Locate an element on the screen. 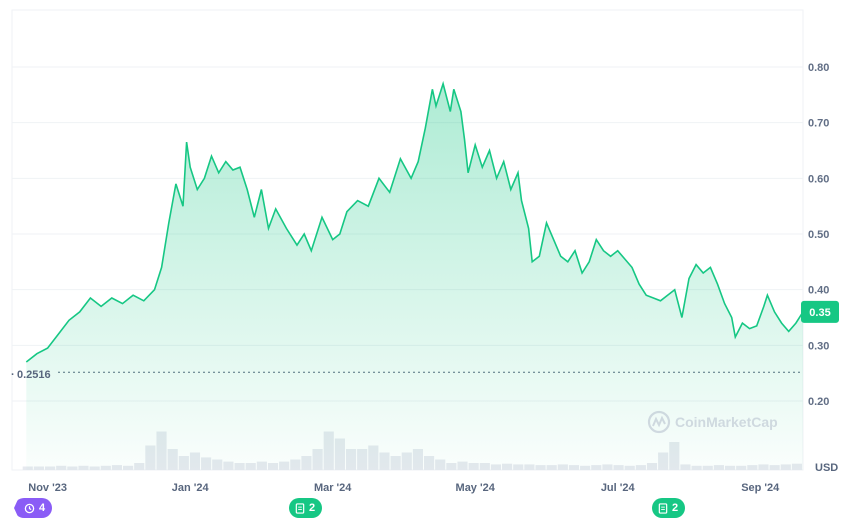  event-badge-news-2: 2 is located at coordinates (669, 508).